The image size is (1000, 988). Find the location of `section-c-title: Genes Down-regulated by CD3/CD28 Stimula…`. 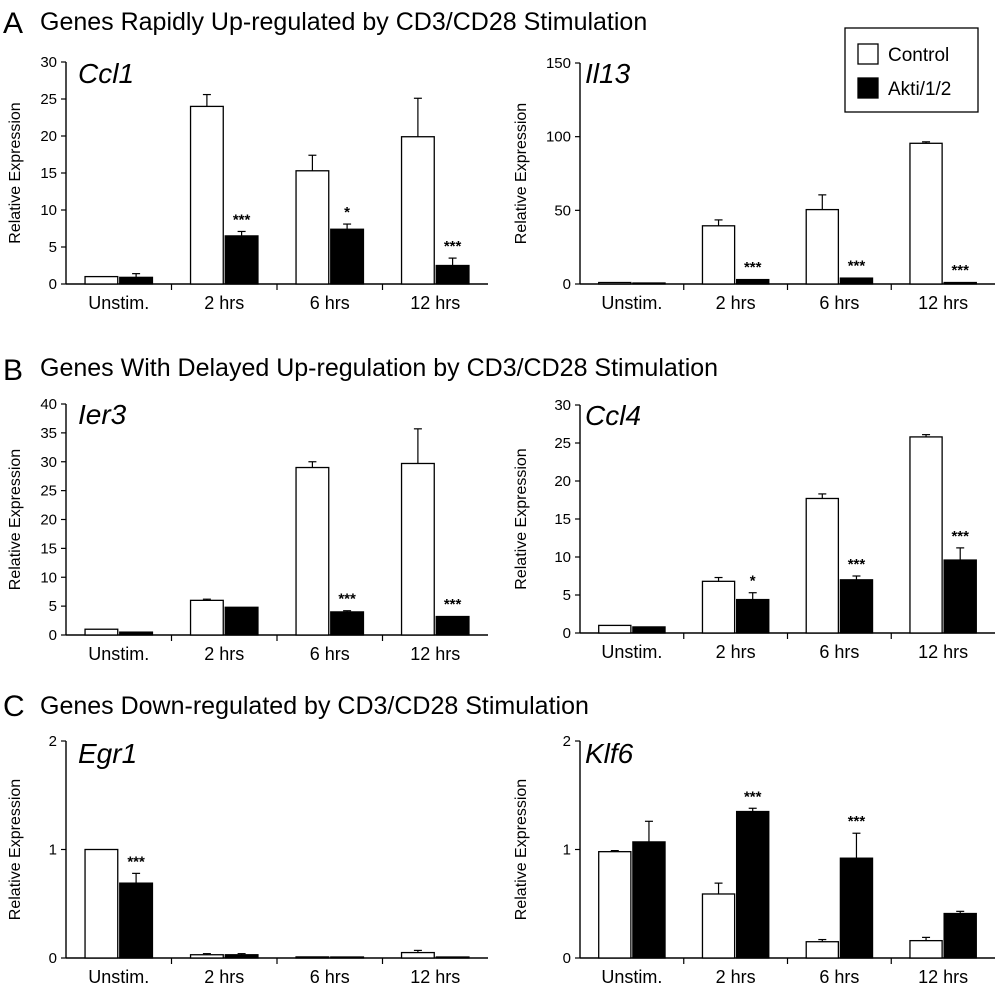

section-c-title: Genes Down-regulated by CD3/CD28 Stimula… is located at coordinates (314, 706).